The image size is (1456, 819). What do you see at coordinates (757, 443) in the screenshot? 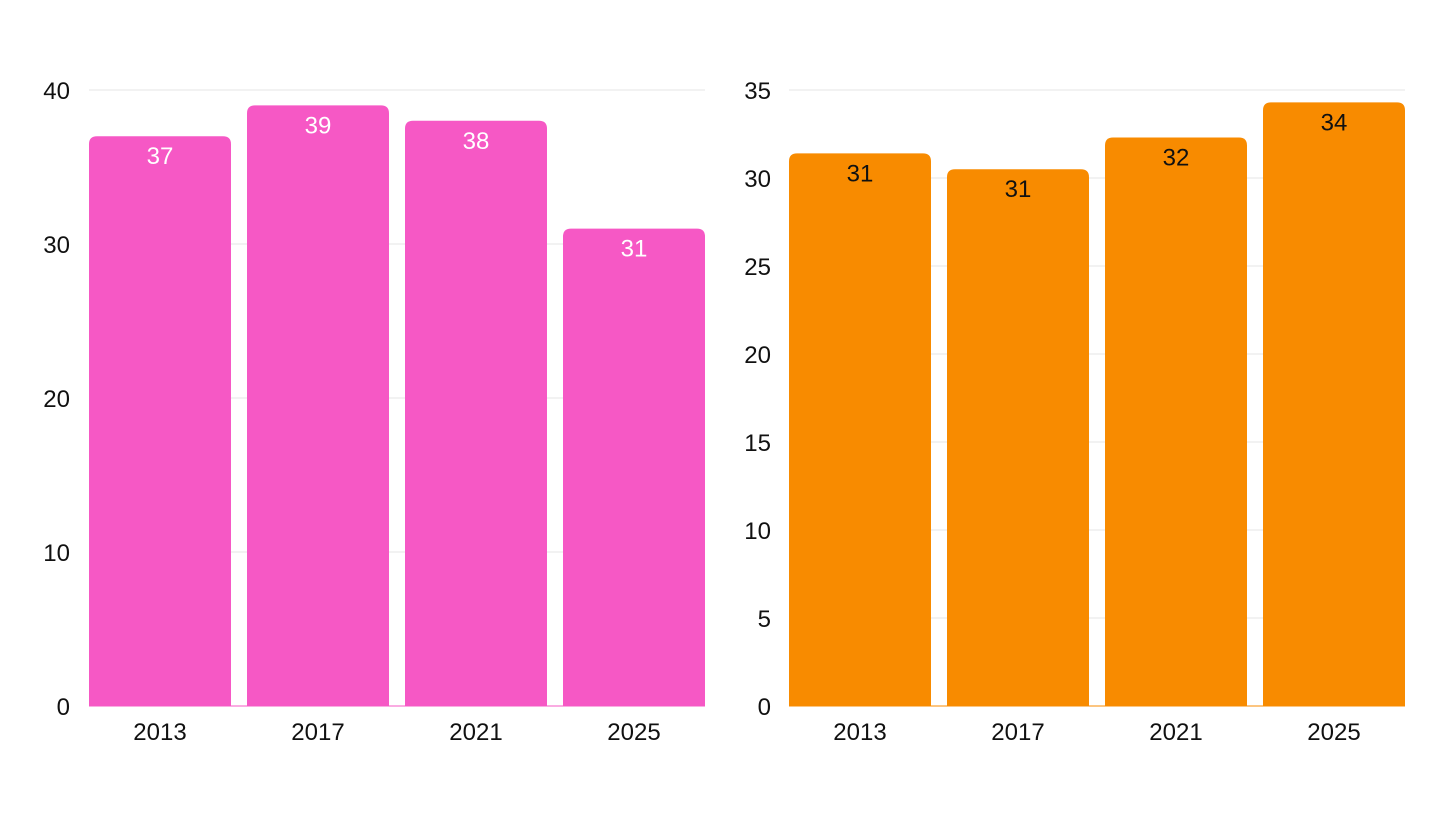
I see `y-tick-label: 15` at bounding box center [757, 443].